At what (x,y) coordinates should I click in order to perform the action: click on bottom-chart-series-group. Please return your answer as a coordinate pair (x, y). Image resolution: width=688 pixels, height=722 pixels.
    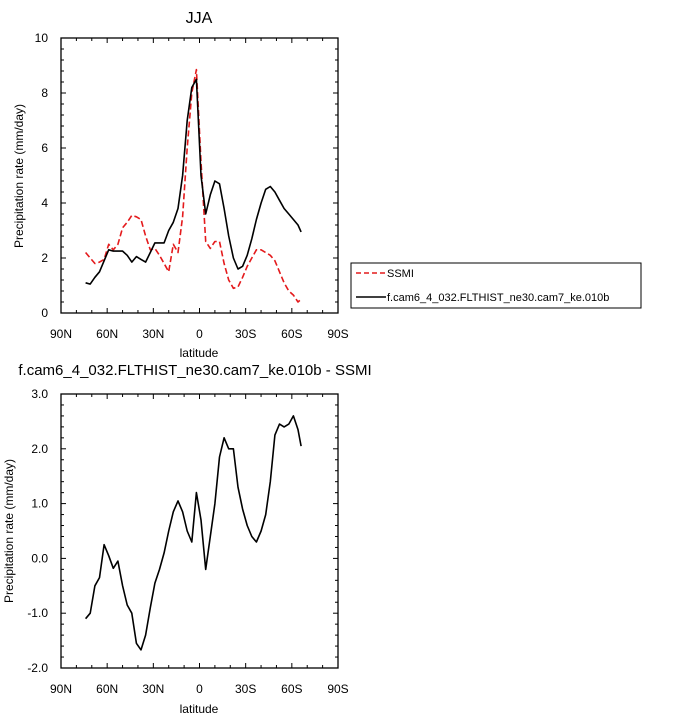
    Looking at the image, I should click on (193, 533).